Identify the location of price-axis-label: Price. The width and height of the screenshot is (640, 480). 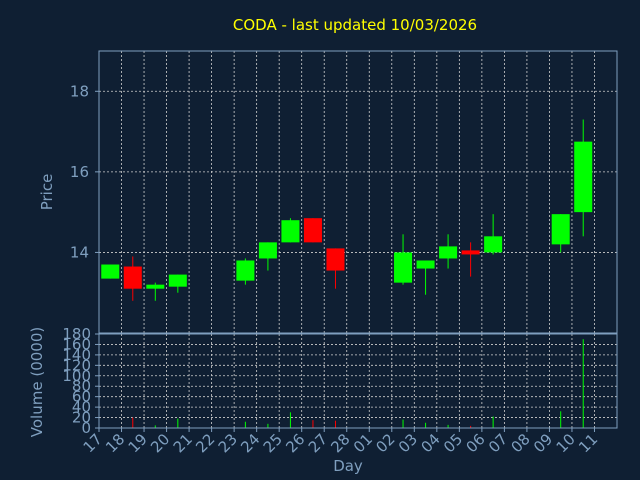
(47, 192).